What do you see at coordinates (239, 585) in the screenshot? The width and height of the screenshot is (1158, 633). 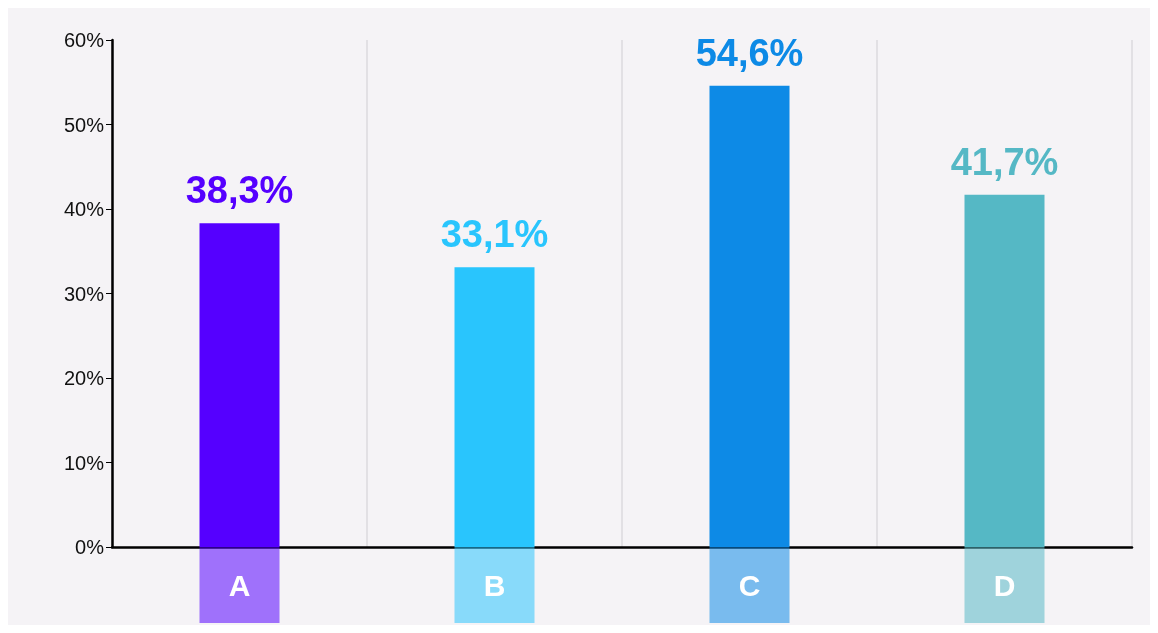 I see `x-tick-label: A` at bounding box center [239, 585].